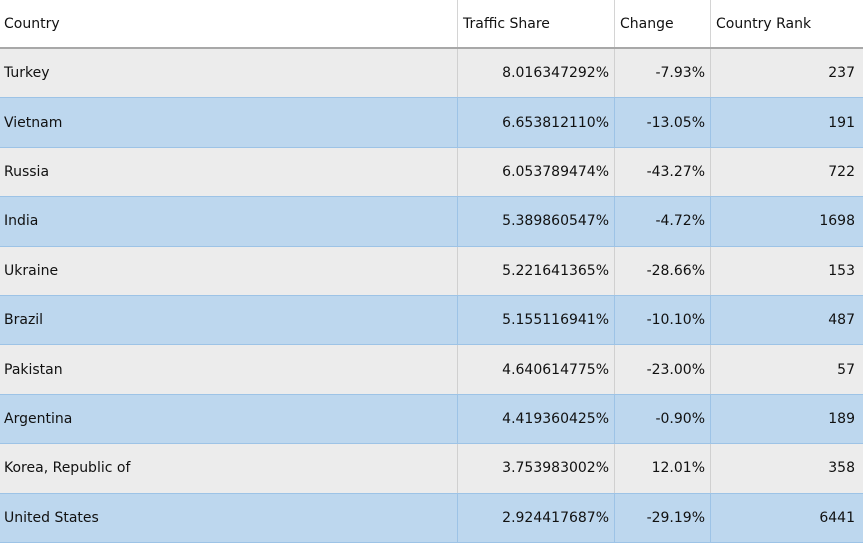 The image size is (863, 544). What do you see at coordinates (841, 270) in the screenshot?
I see `cell-country-rank: 153` at bounding box center [841, 270].